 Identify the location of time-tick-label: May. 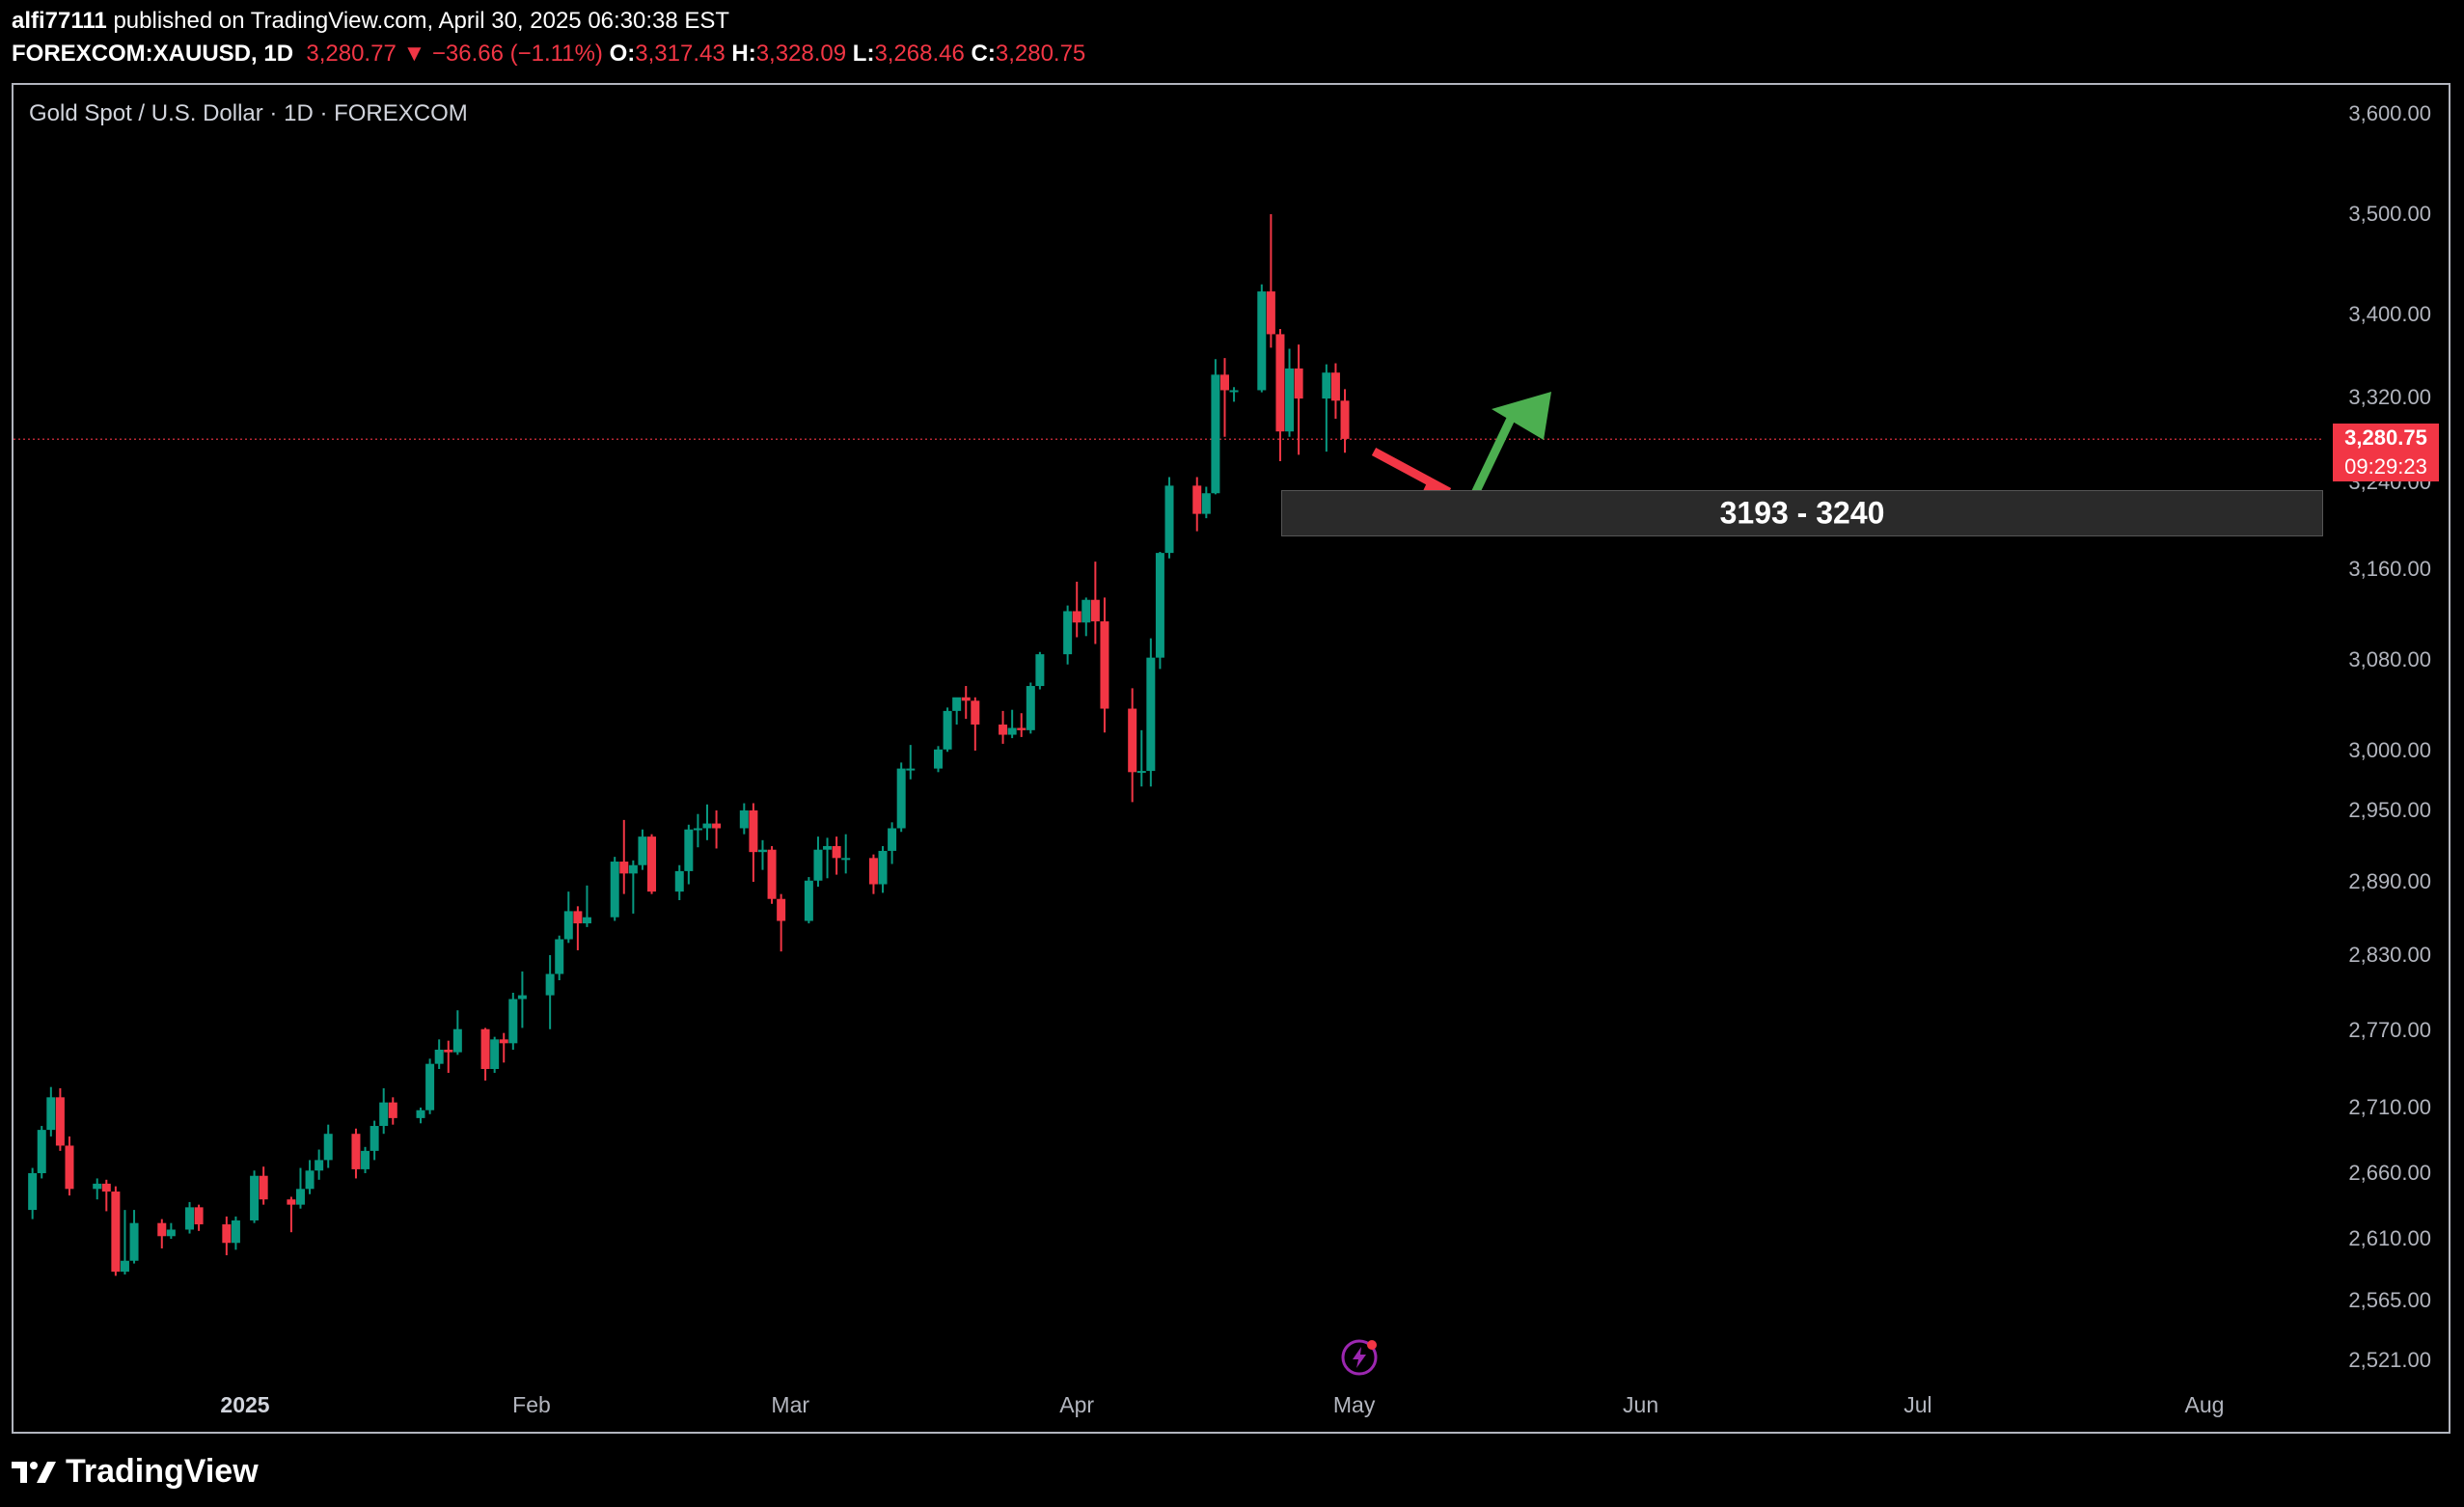
(1354, 1405).